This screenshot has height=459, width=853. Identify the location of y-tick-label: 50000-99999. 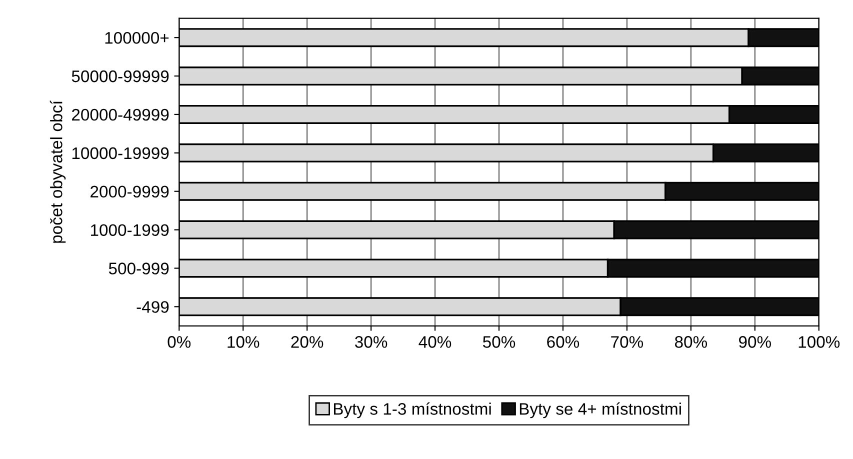
(120, 76).